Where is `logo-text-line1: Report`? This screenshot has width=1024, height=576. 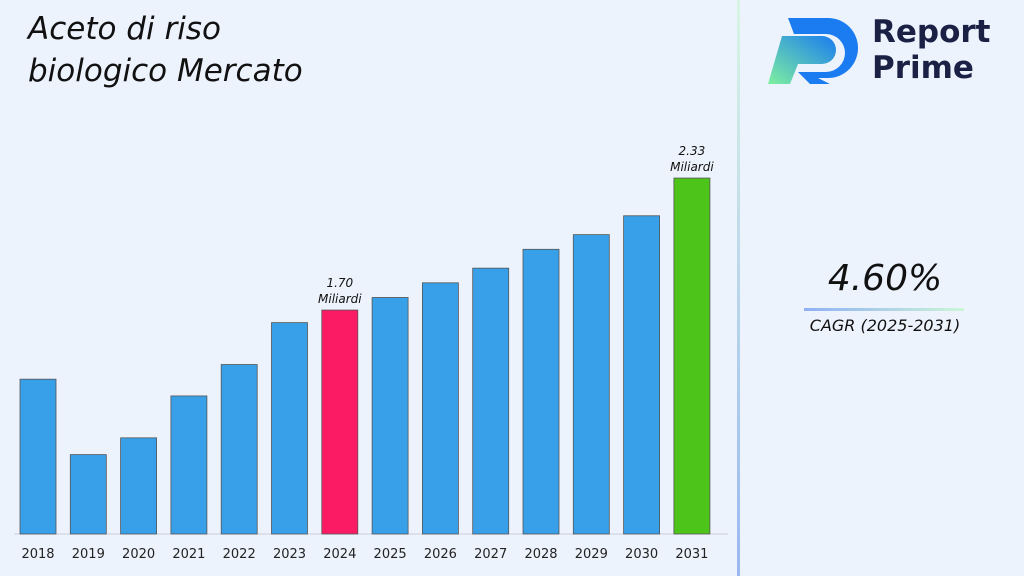 logo-text-line1: Report is located at coordinates (931, 32).